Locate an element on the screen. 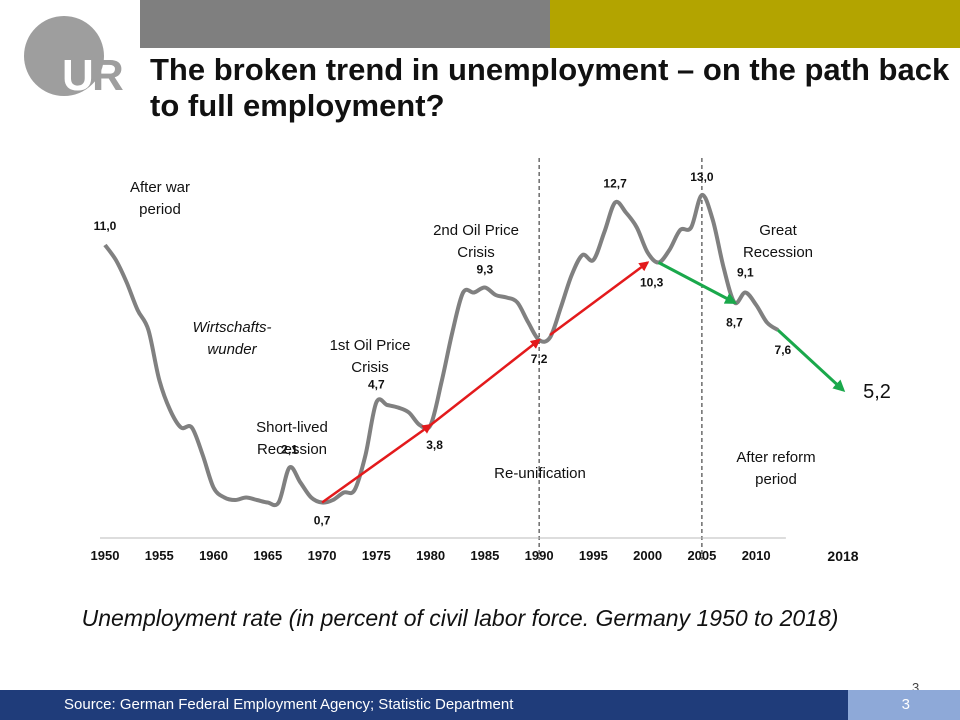 The image size is (960, 720). page-number: 3 is located at coordinates (905, 704).